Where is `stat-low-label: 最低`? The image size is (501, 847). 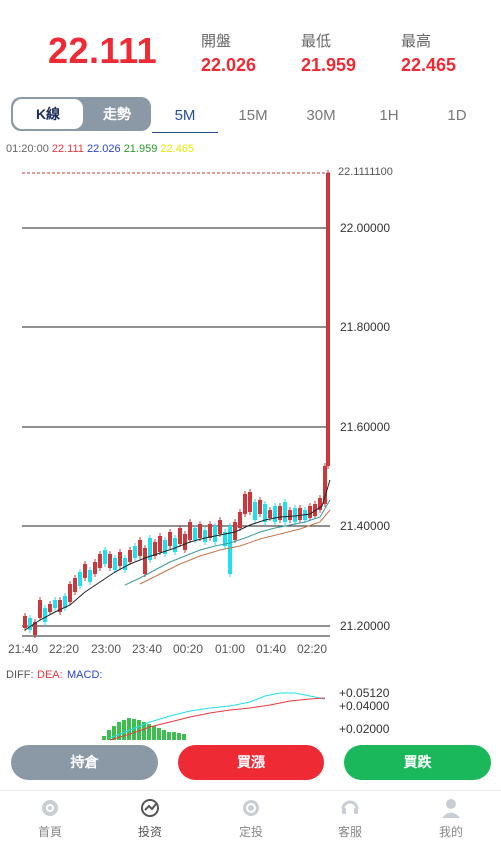 stat-low-label: 最低 is located at coordinates (316, 41).